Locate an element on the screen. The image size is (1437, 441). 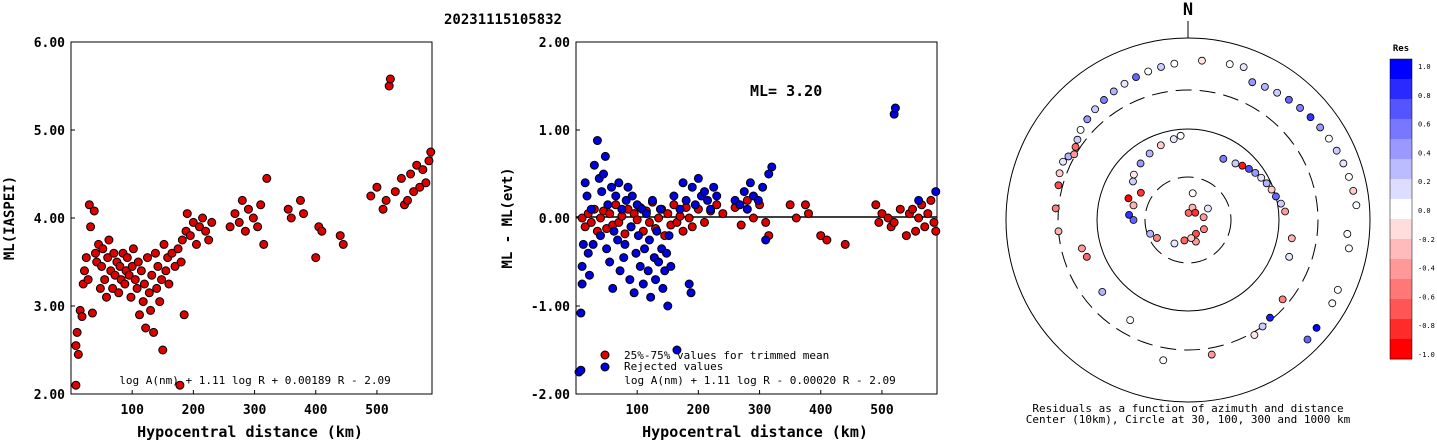
colorbar-frame is located at coordinates (1401, 209).